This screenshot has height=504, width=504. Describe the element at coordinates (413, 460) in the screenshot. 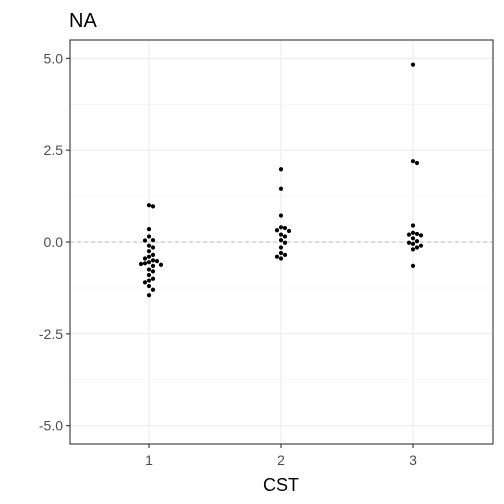

I see `x-tick-label: 3` at that location.